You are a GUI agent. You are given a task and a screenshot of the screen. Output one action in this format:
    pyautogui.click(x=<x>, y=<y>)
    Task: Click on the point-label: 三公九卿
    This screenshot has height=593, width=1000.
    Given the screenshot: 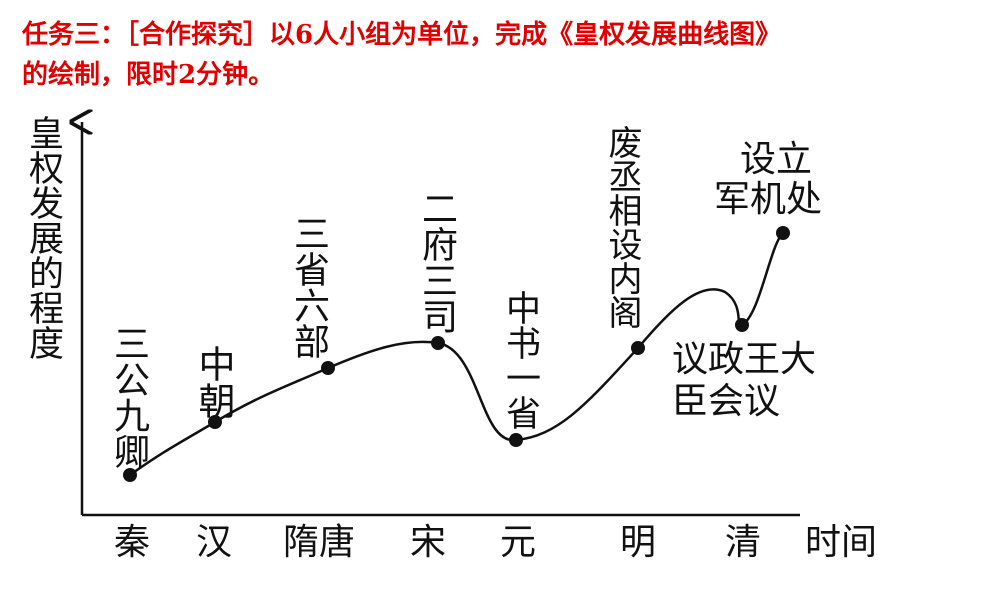 What is the action you would take?
    pyautogui.click(x=128, y=397)
    